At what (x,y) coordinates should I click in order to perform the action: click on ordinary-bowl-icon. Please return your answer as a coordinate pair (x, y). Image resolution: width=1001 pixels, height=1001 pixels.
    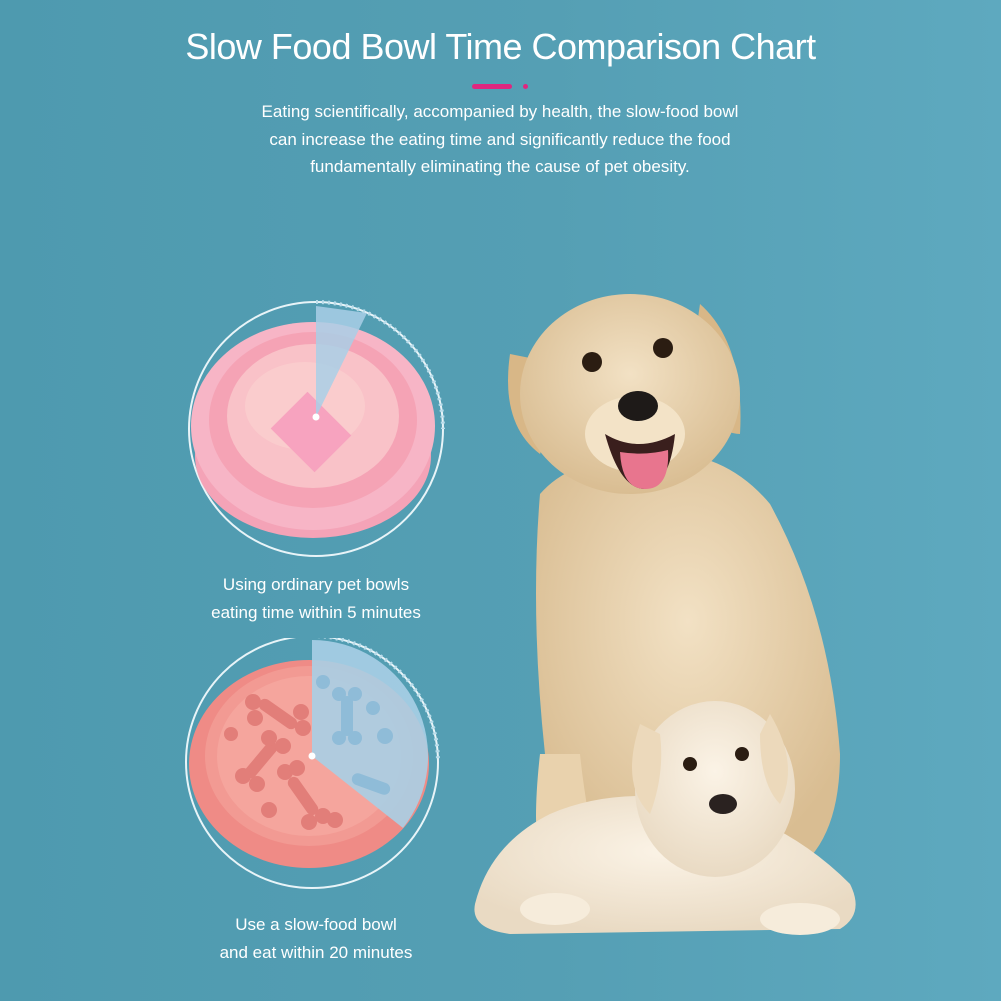
    Looking at the image, I should click on (313, 430).